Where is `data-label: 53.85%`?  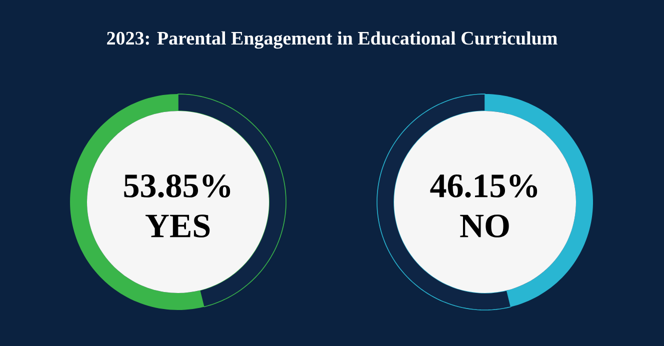
data-label: 53.85% is located at coordinates (177, 186).